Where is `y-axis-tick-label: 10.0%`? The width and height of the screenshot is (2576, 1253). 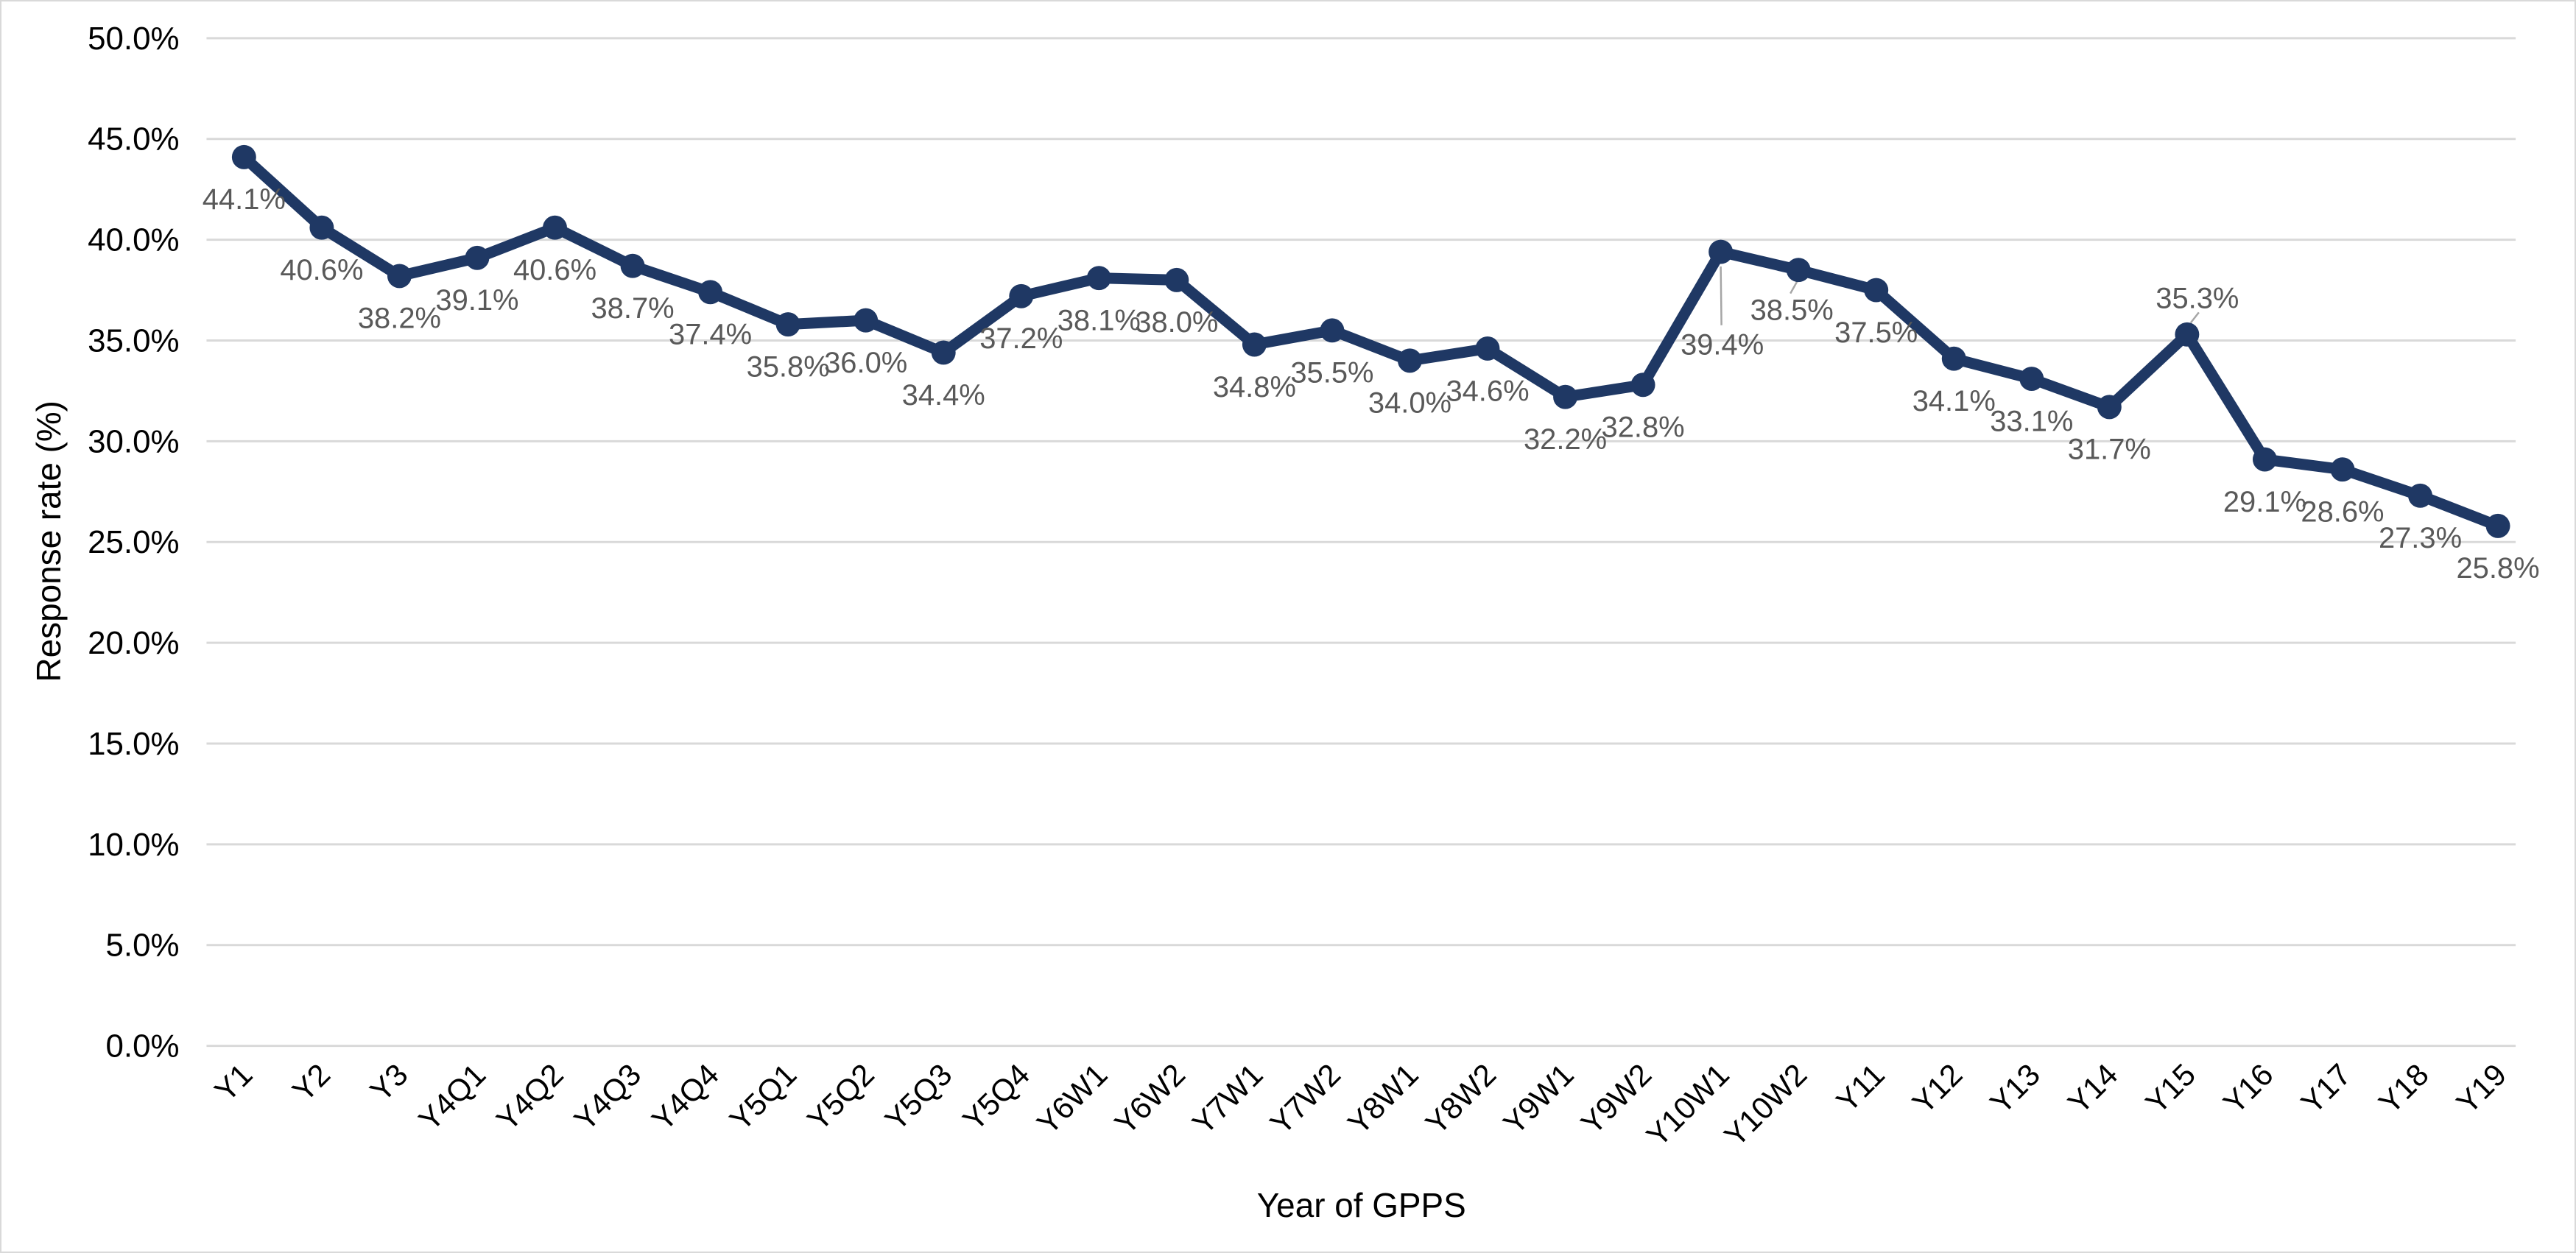
y-axis-tick-label: 10.0% is located at coordinates (133, 845).